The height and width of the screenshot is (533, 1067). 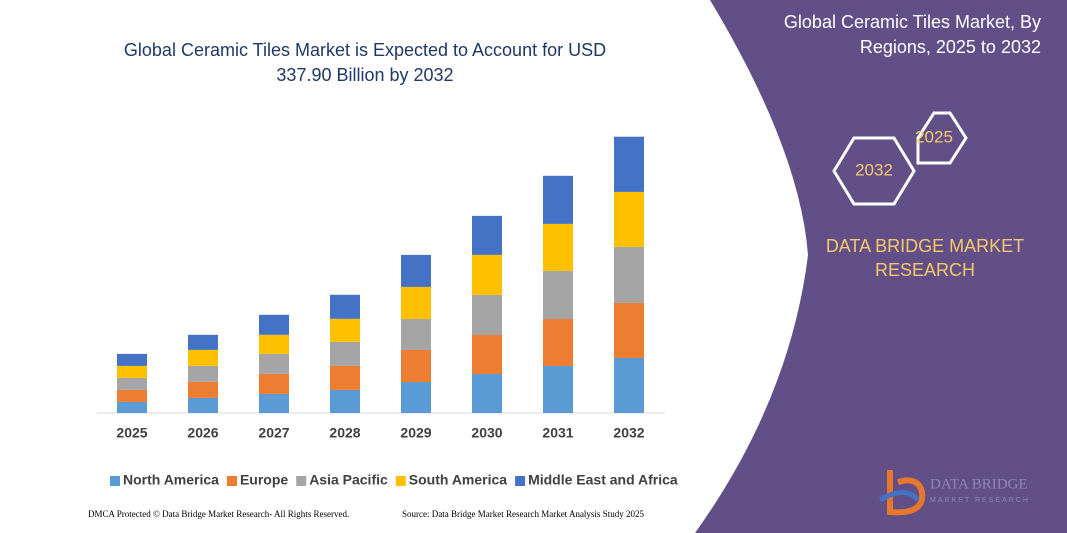 What do you see at coordinates (628, 433) in the screenshot?
I see `x-tick-label: 2032` at bounding box center [628, 433].